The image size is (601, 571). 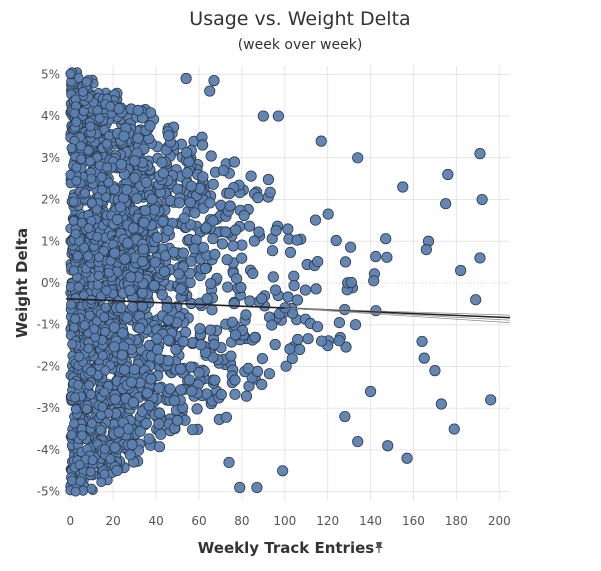 What do you see at coordinates (48, 450) in the screenshot?
I see `y-tick-label: -4%` at bounding box center [48, 450].